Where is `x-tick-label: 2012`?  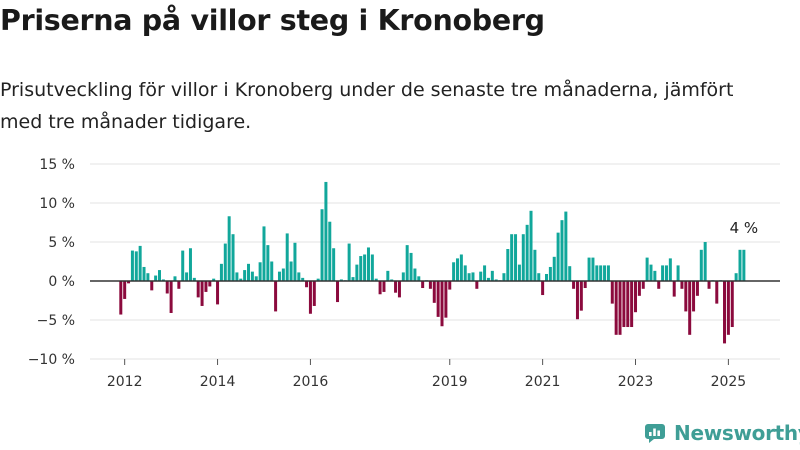
x-tick-label: 2012 is located at coordinates (125, 382).